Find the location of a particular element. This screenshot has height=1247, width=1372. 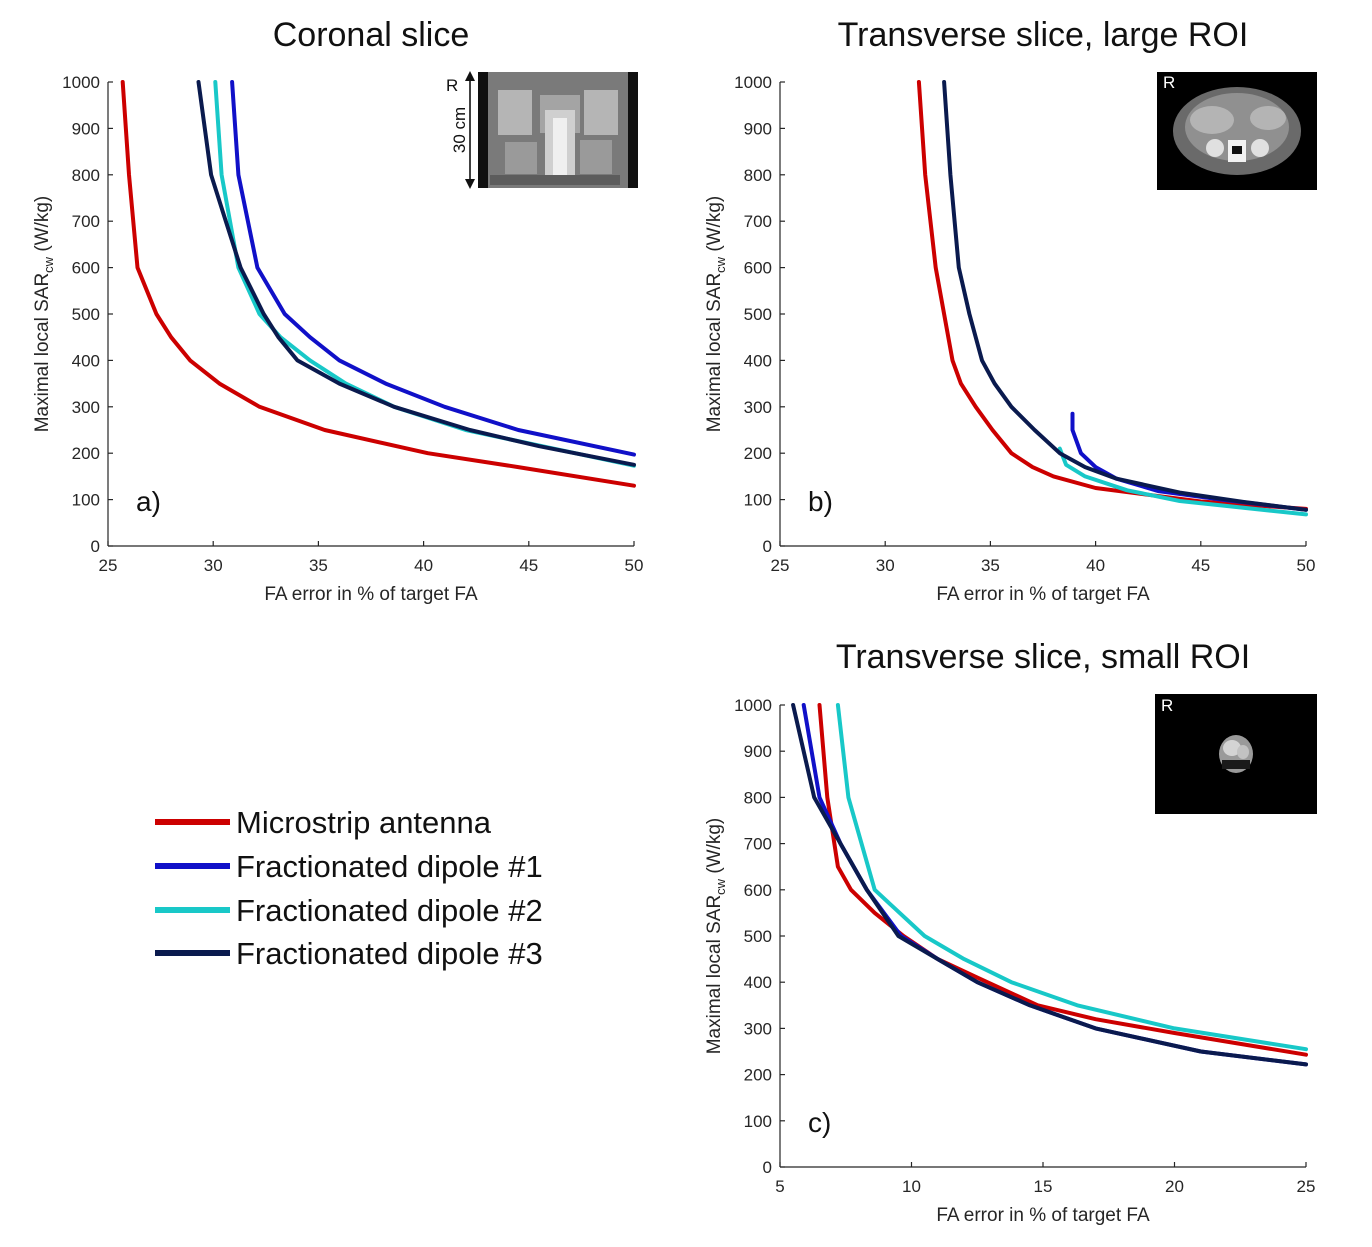

y-tick-label-a: 1000 is located at coordinates (81, 82).